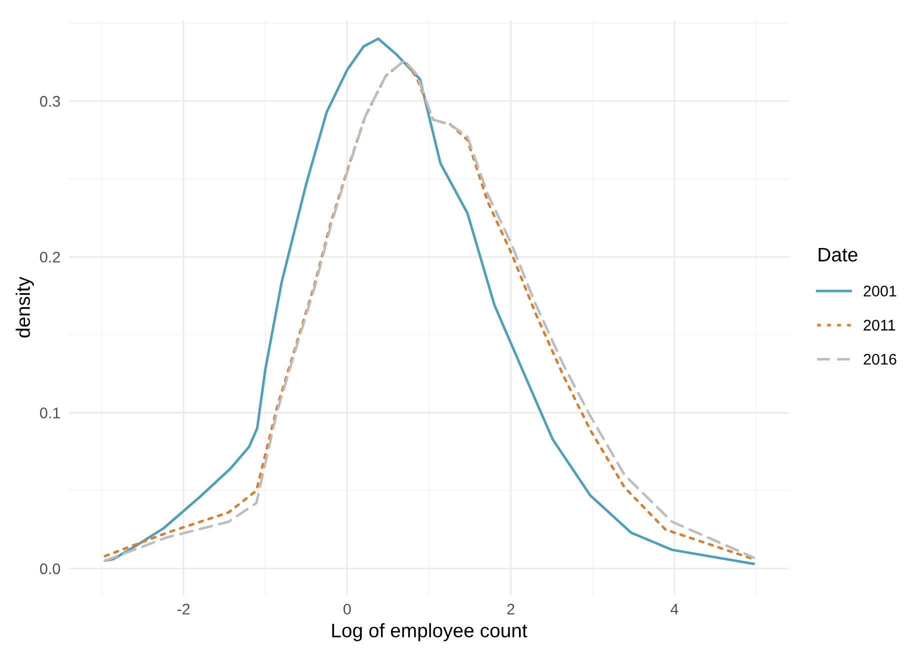  Describe the element at coordinates (674, 609) in the screenshot. I see `x-tick-label: 4` at that location.